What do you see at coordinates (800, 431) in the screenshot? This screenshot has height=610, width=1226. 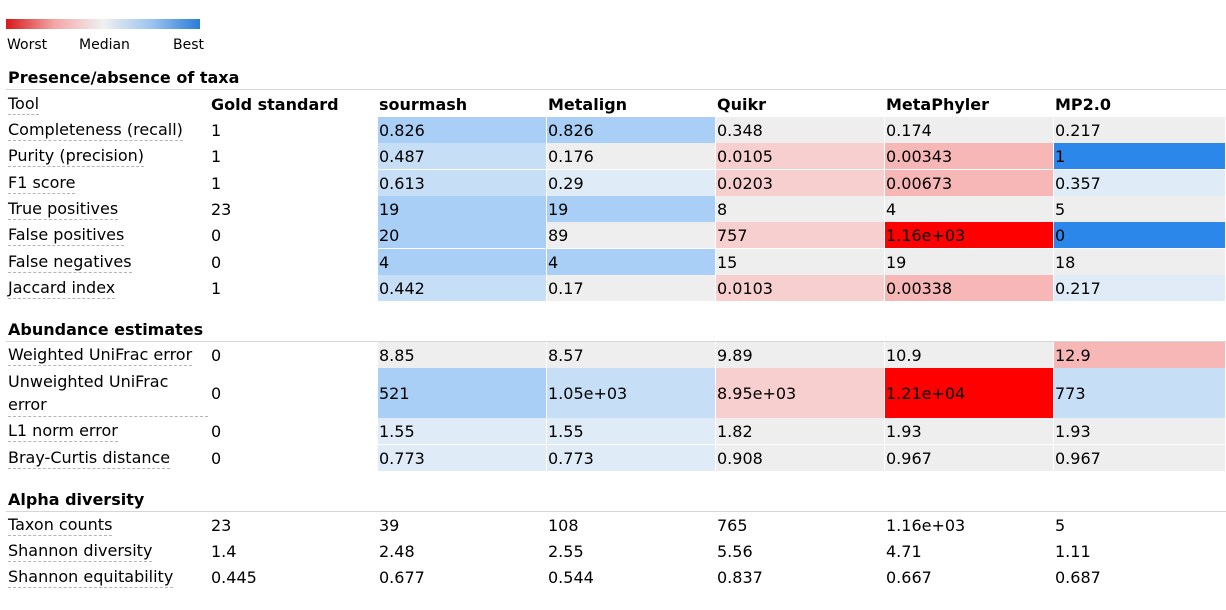 I see `metric-value-cell: 1.82` at bounding box center [800, 431].